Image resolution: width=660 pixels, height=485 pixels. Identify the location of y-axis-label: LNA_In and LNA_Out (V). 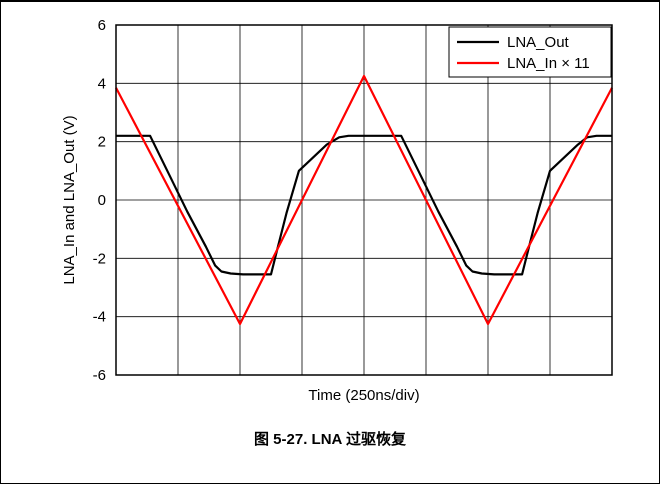
(69, 199).